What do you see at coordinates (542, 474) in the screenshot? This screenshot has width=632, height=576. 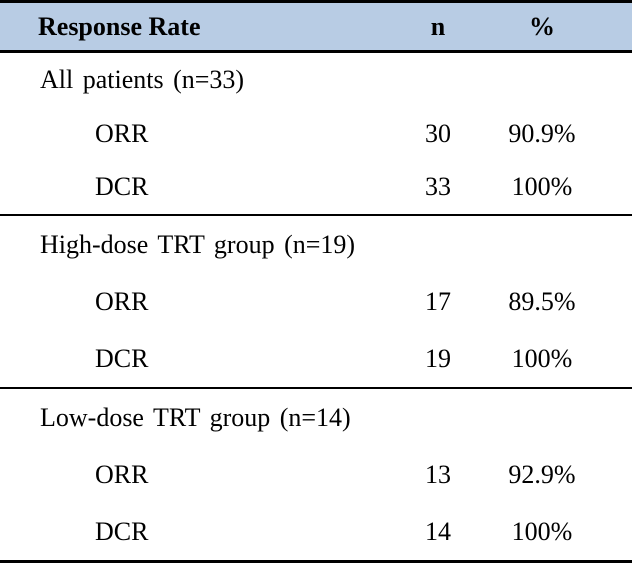 I see `row-value-percent: 92.9%` at bounding box center [542, 474].